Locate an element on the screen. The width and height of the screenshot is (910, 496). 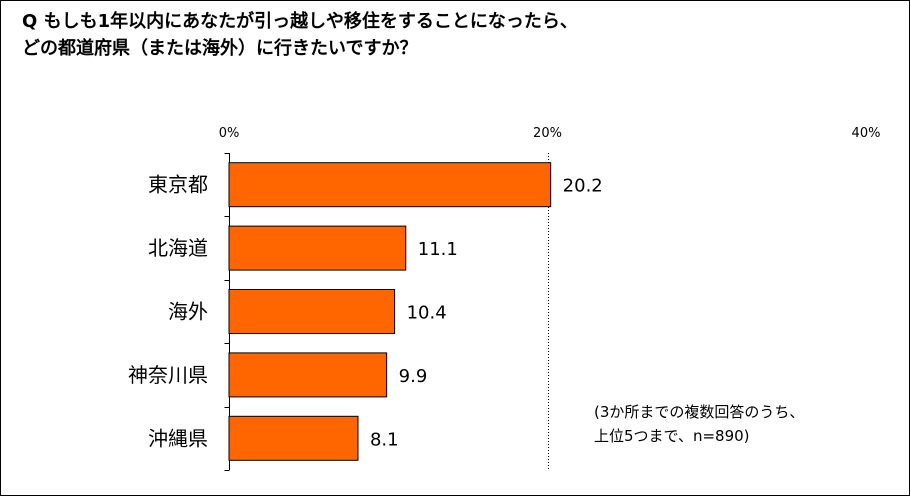
note-line-2: 上位5つまで、n=890) is located at coordinates (672, 436).